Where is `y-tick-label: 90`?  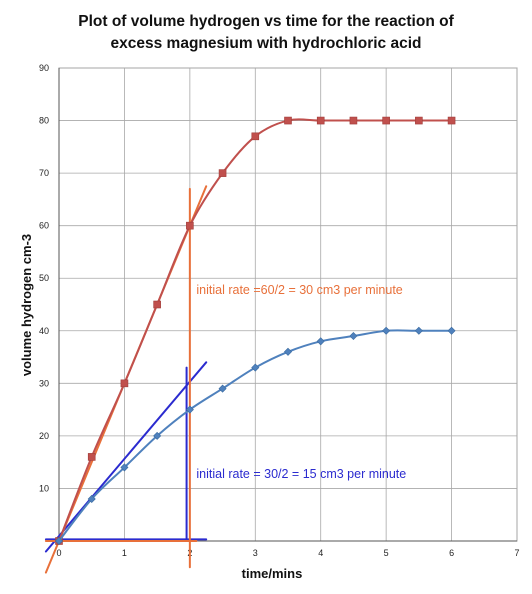 y-tick-label: 90 is located at coordinates (44, 68).